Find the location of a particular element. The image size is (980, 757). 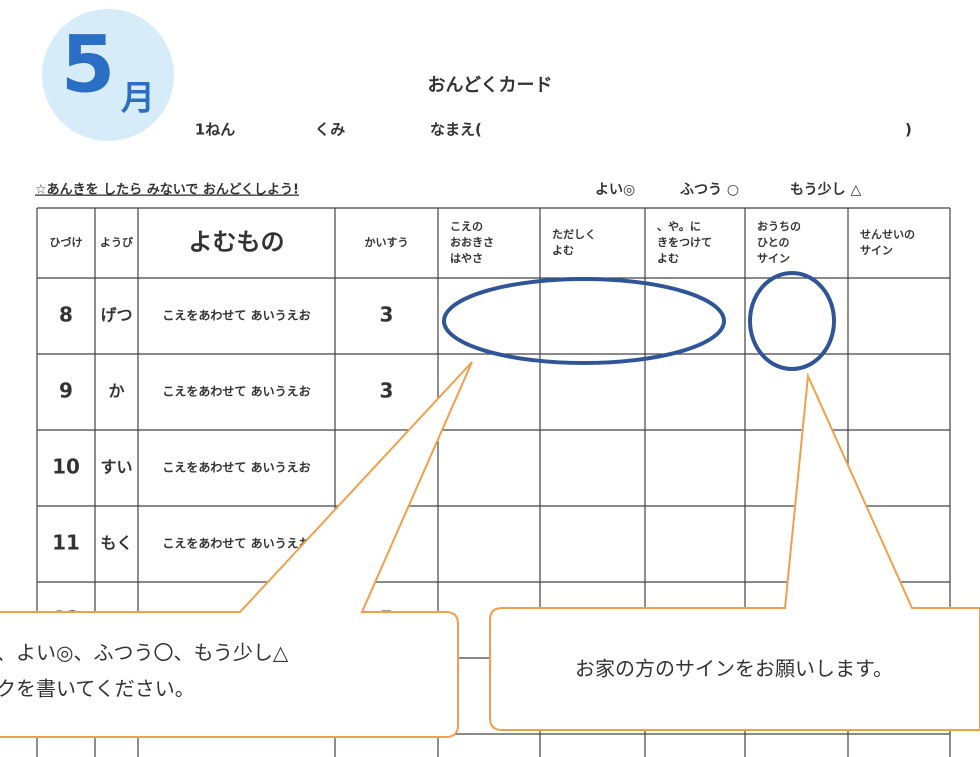

instruction: ☆あんきを したら みないで おんどくしよう! is located at coordinates (167, 190).